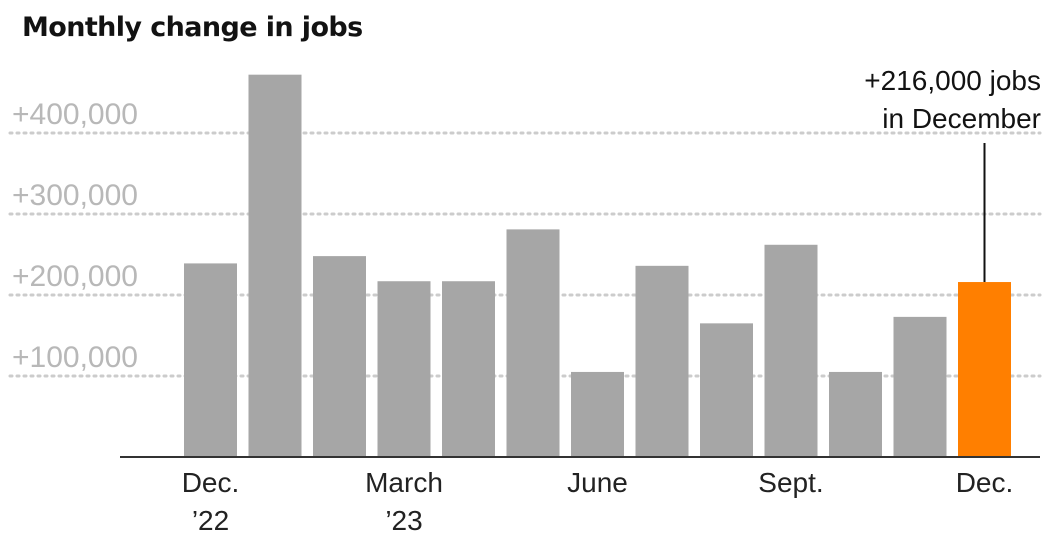  Describe the element at coordinates (952, 174) in the screenshot. I see `annotation: +216,000 jobs in December` at that location.